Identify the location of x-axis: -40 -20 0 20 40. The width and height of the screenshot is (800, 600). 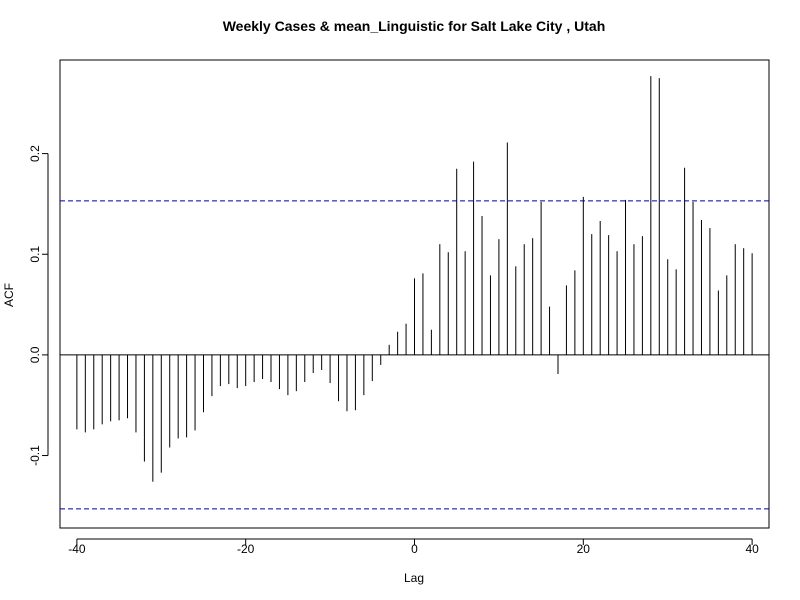
(413, 547).